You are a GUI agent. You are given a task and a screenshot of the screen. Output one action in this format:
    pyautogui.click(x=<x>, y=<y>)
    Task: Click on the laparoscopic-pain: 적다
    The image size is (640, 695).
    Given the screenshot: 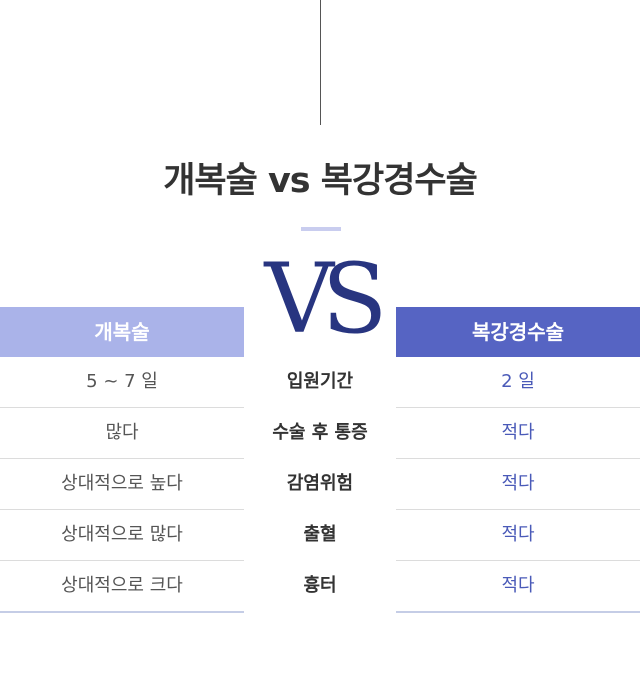 What is the action you would take?
    pyautogui.click(x=518, y=433)
    